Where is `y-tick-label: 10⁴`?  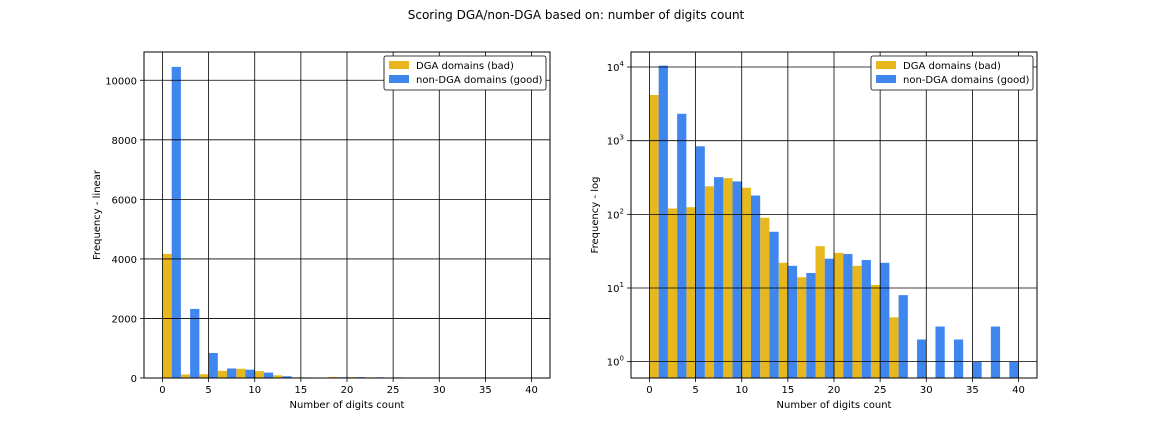
y-tick-label: 10⁴ is located at coordinates (616, 67).